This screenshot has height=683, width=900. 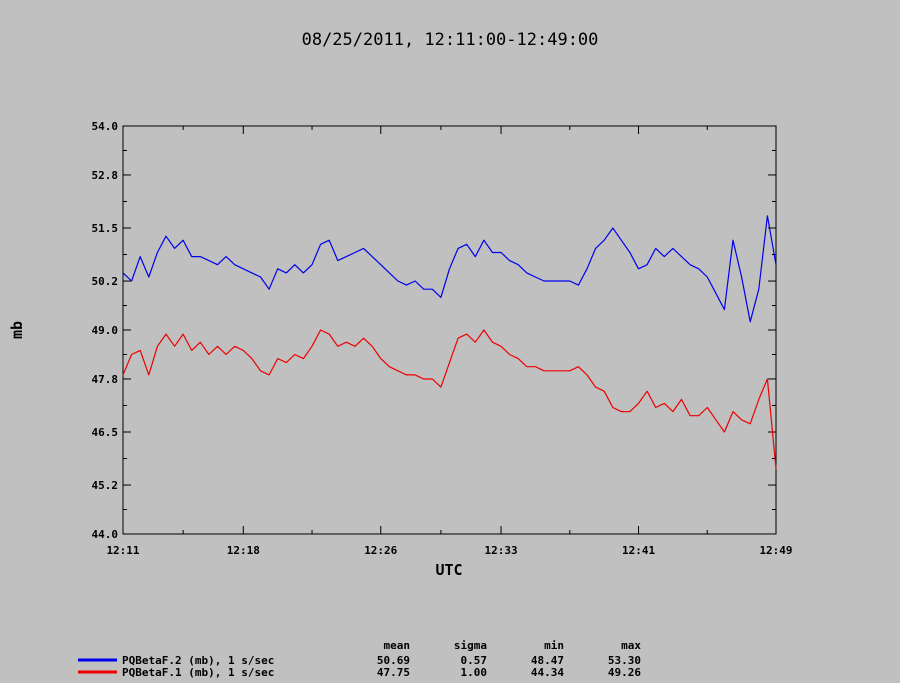 I want to click on x-tick-label: 12:49, so click(x=775, y=550).